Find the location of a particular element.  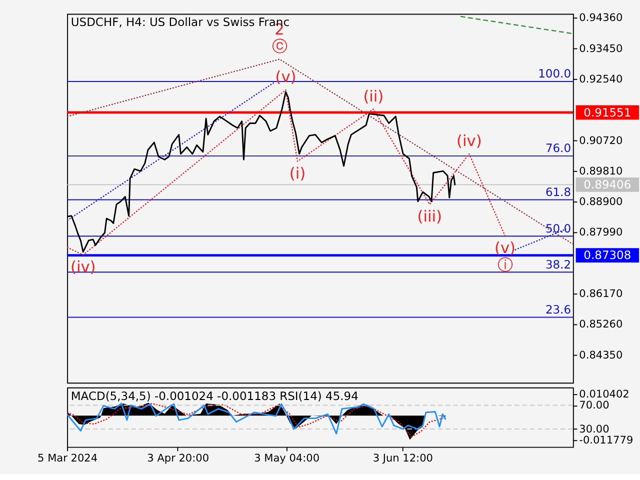

annotation: 76.0 is located at coordinates (558, 148).